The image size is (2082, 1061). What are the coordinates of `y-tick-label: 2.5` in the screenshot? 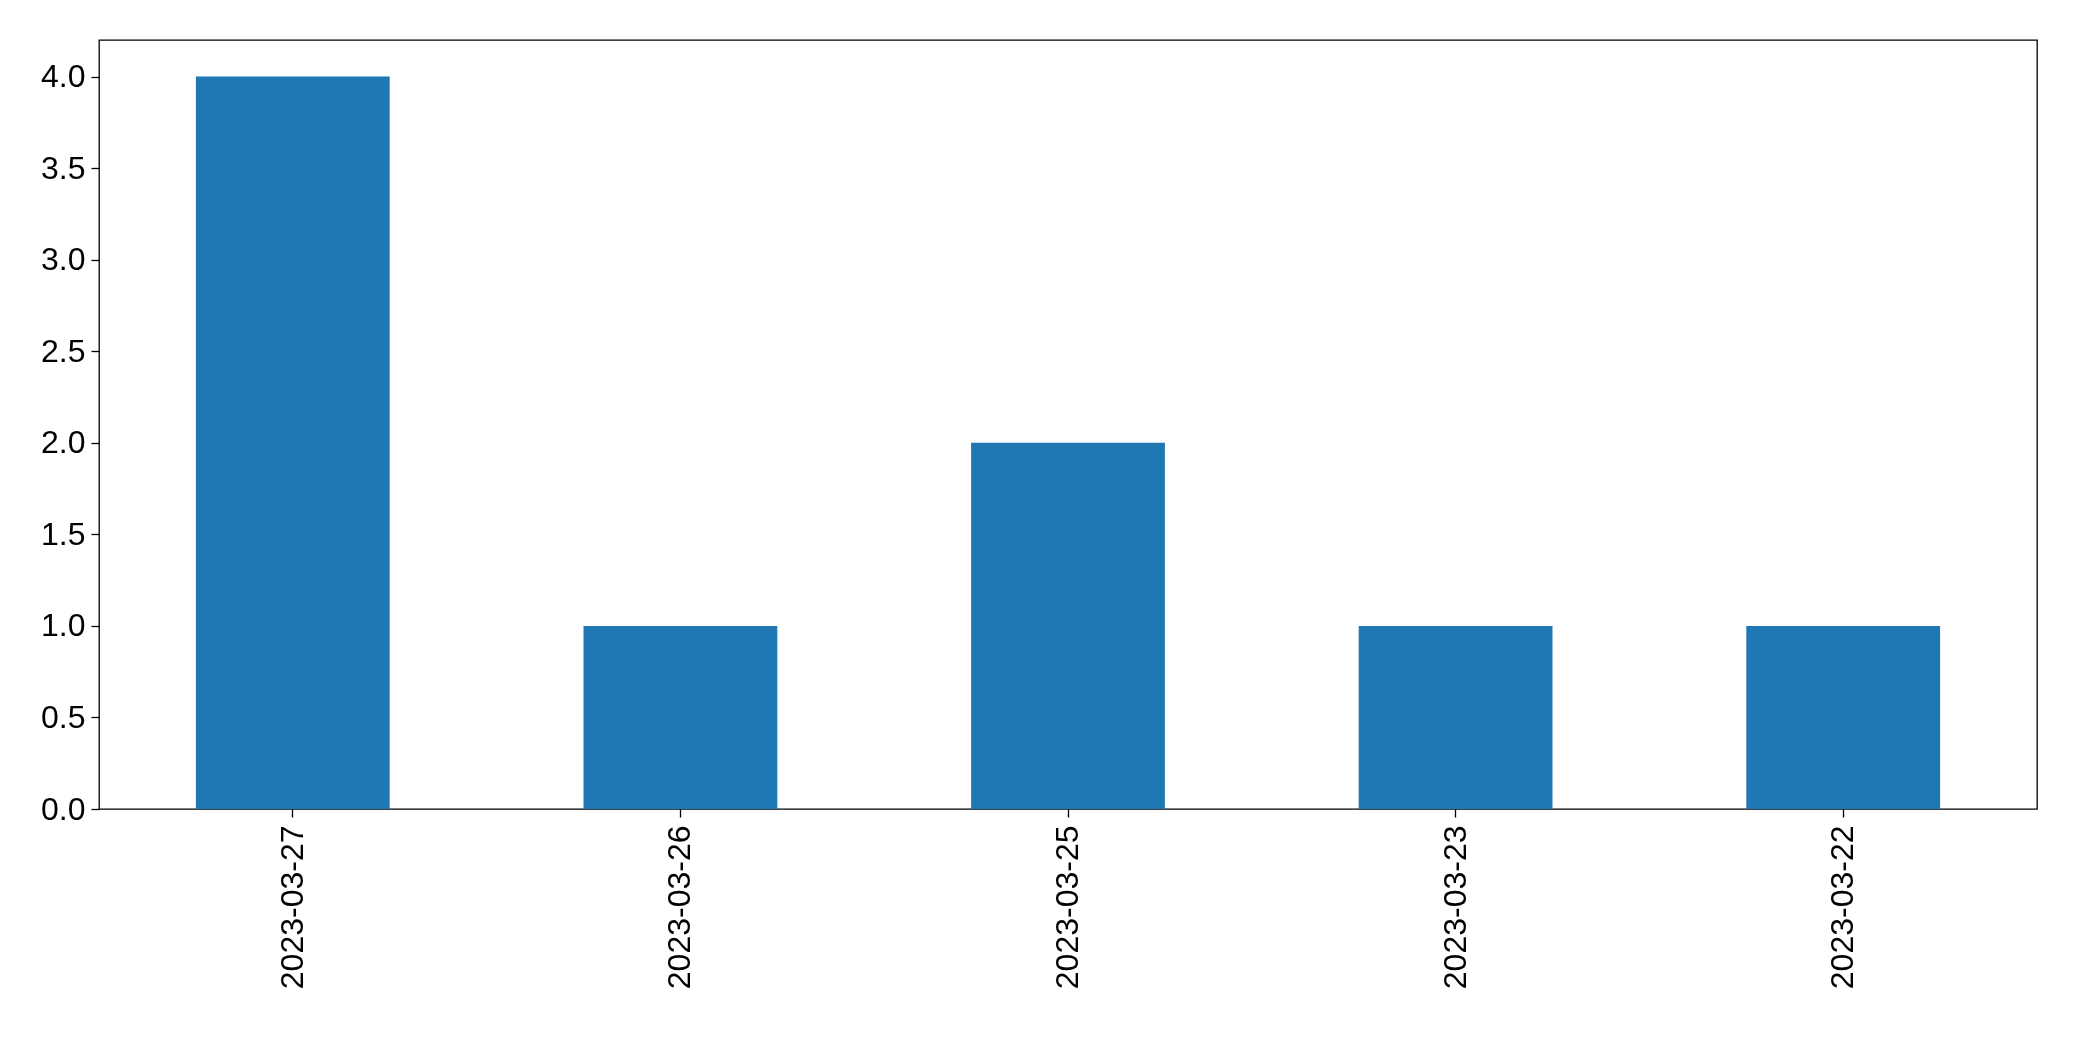 It's located at (63, 350).